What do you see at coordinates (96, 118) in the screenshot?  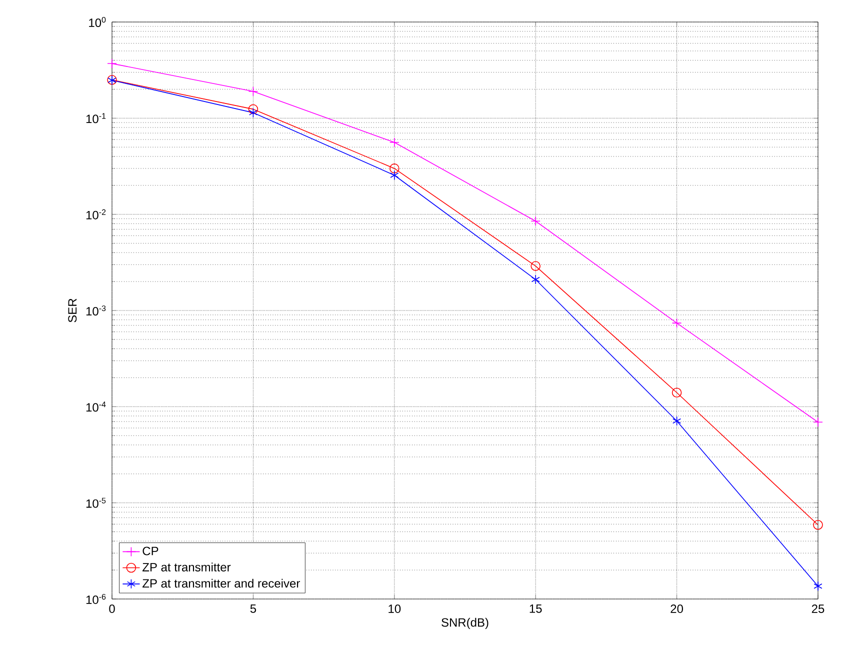 I see `y-tick-label: 10$^{-1}$` at bounding box center [96, 118].